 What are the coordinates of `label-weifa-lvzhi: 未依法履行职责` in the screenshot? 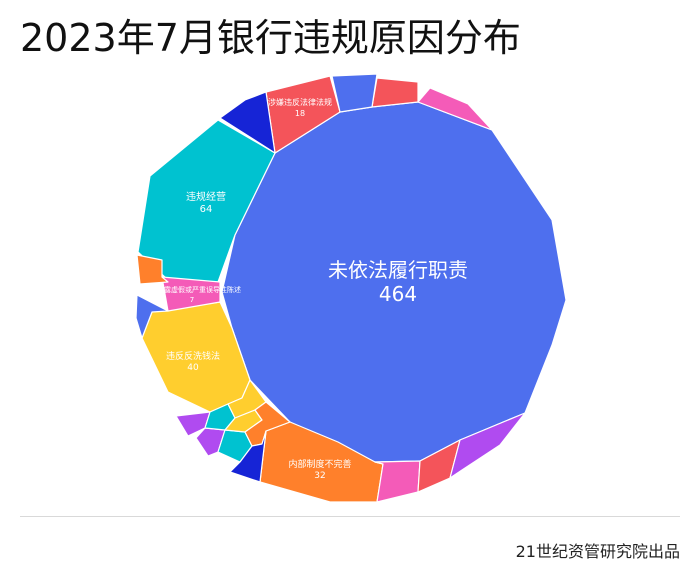 It's located at (398, 270).